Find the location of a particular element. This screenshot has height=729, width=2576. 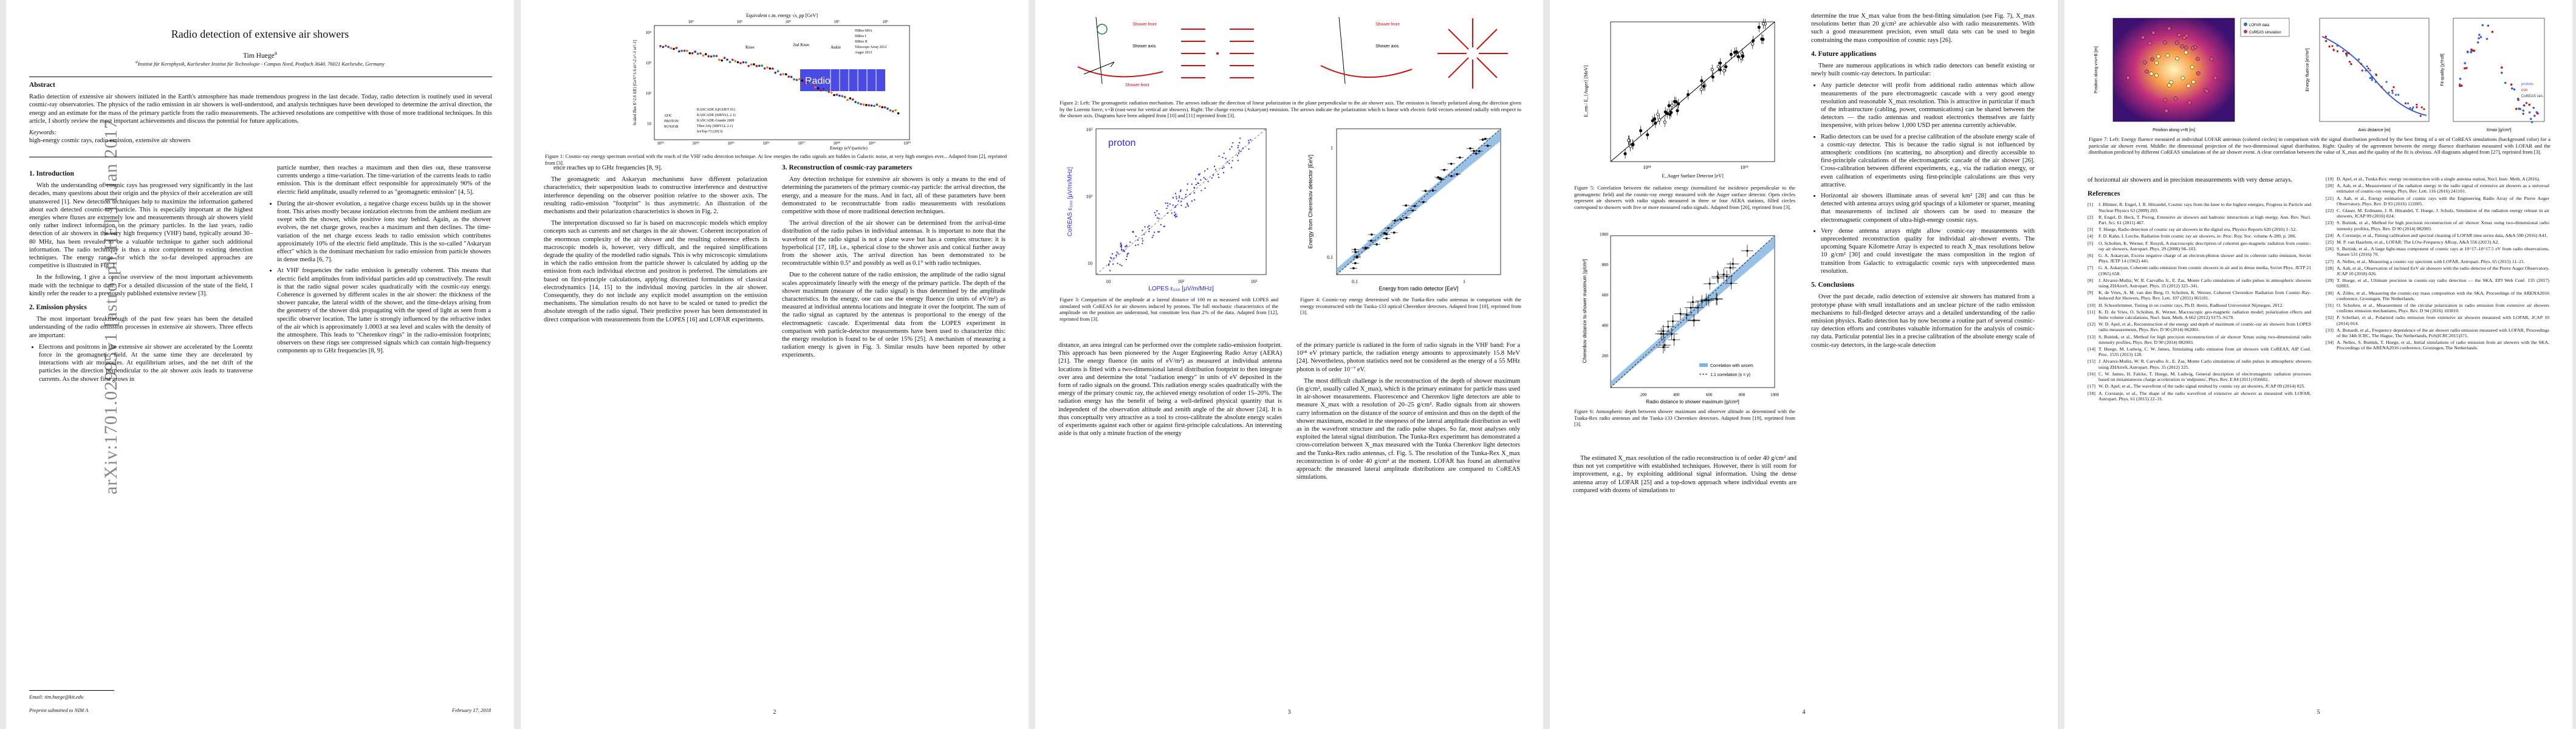

fig7-mid-ylabel: Energy fluence [eV/m²] is located at coordinates (2308, 69).